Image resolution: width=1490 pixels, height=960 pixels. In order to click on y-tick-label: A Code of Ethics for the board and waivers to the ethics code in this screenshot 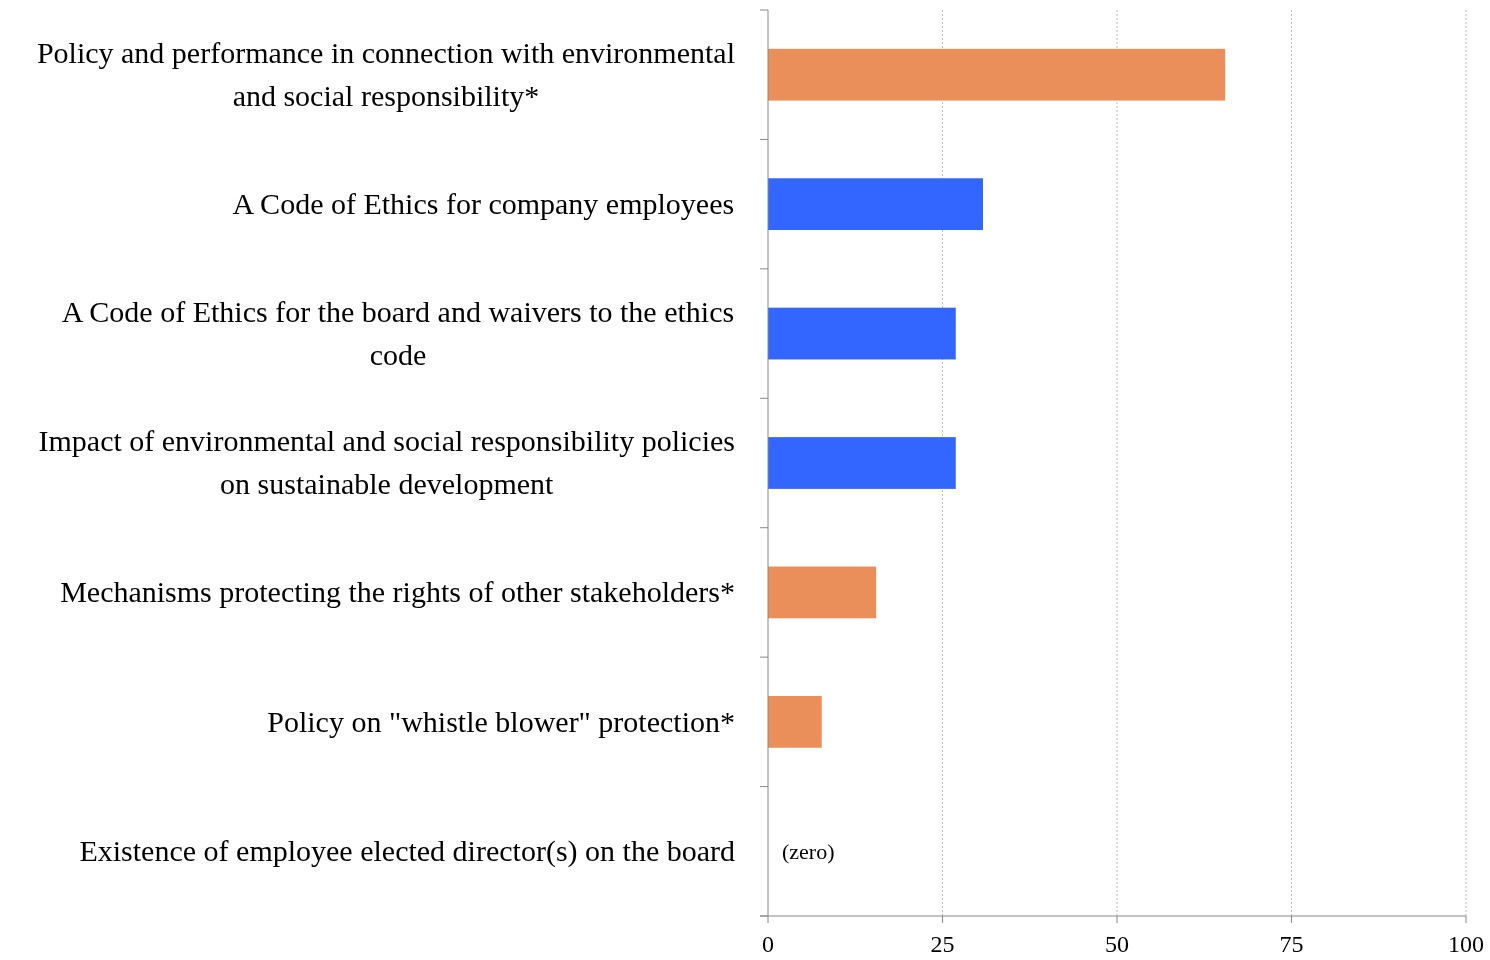, I will do `click(398, 333)`.